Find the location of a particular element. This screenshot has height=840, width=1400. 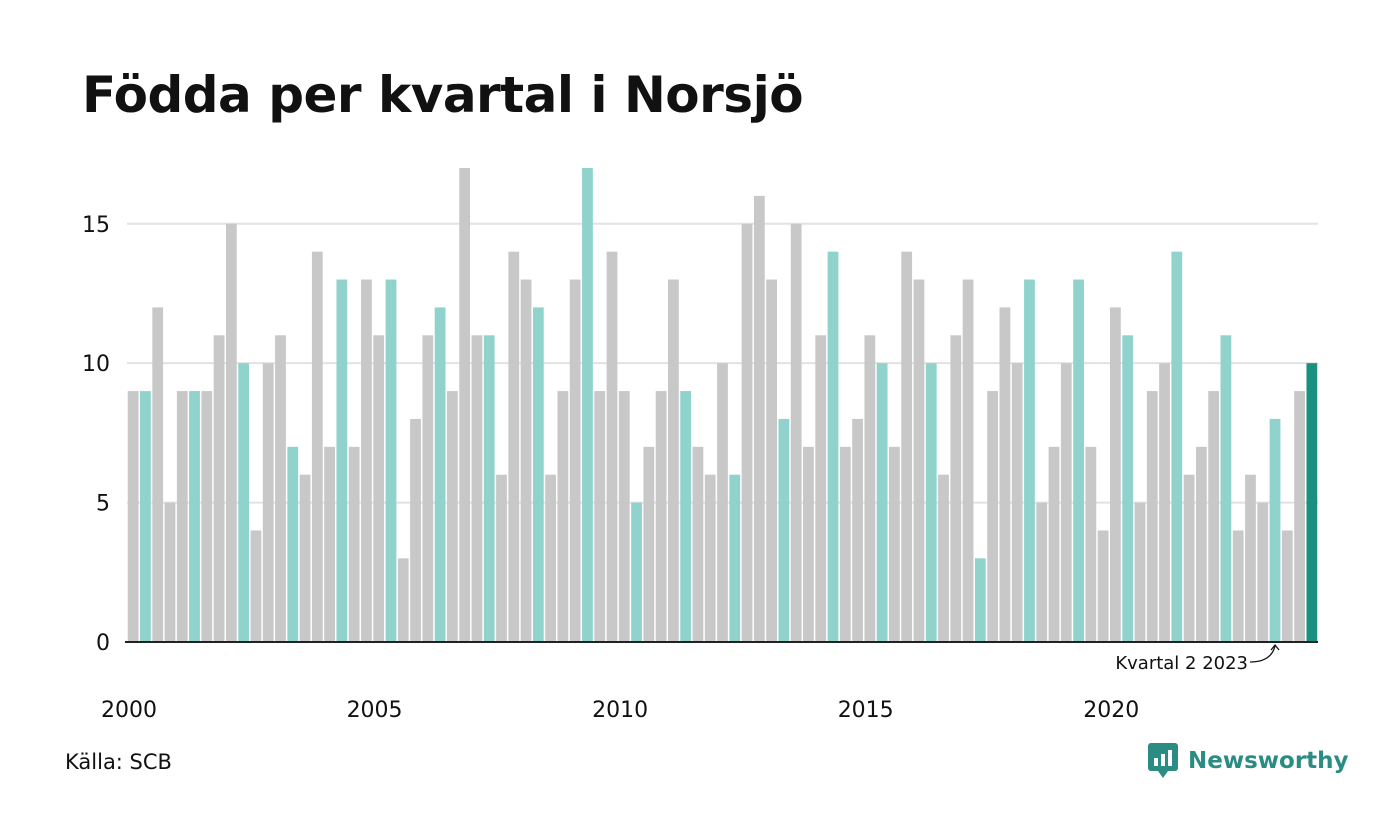

newsworthy-logo-icon is located at coordinates (1163, 760).